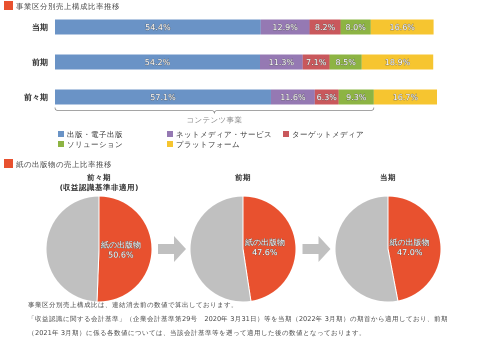  I want to click on data-label: 57.1%, so click(163, 97).